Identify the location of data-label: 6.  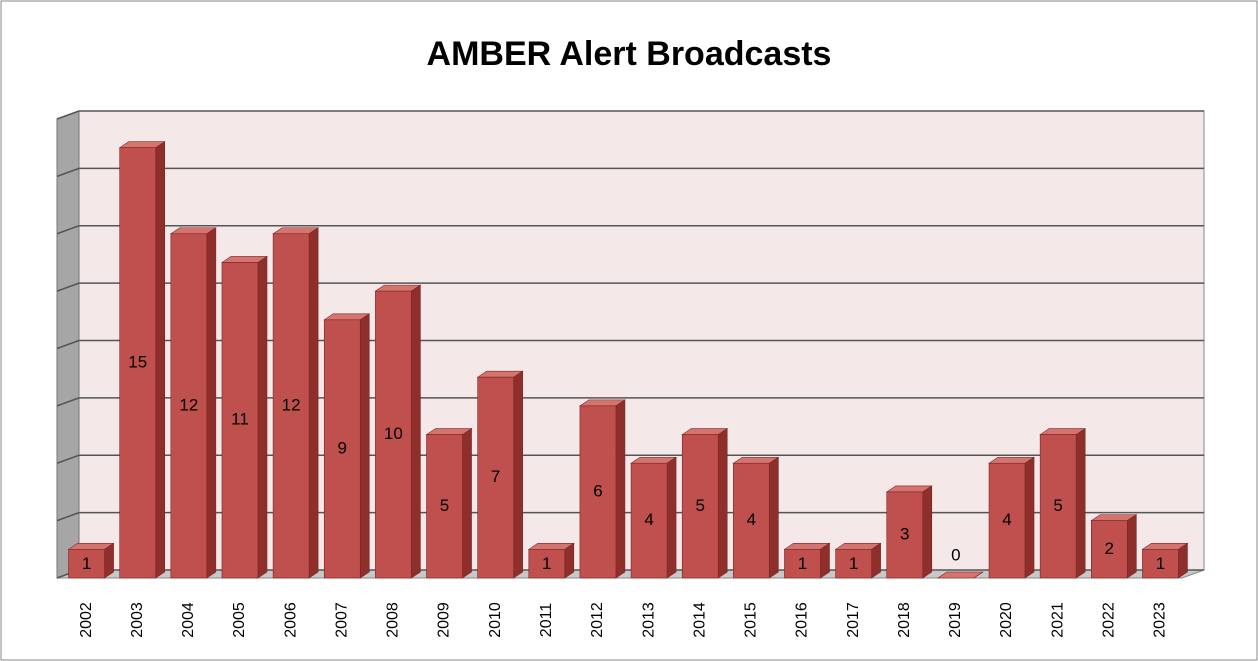
(597, 490).